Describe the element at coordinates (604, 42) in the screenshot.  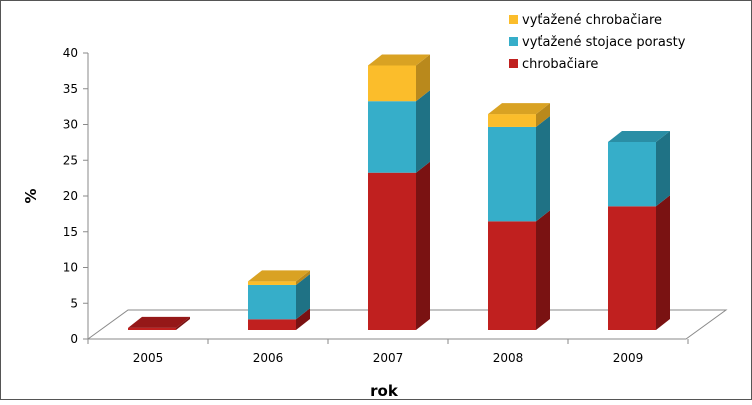
I see `legend-label: vyťažené stojace porasty` at that location.